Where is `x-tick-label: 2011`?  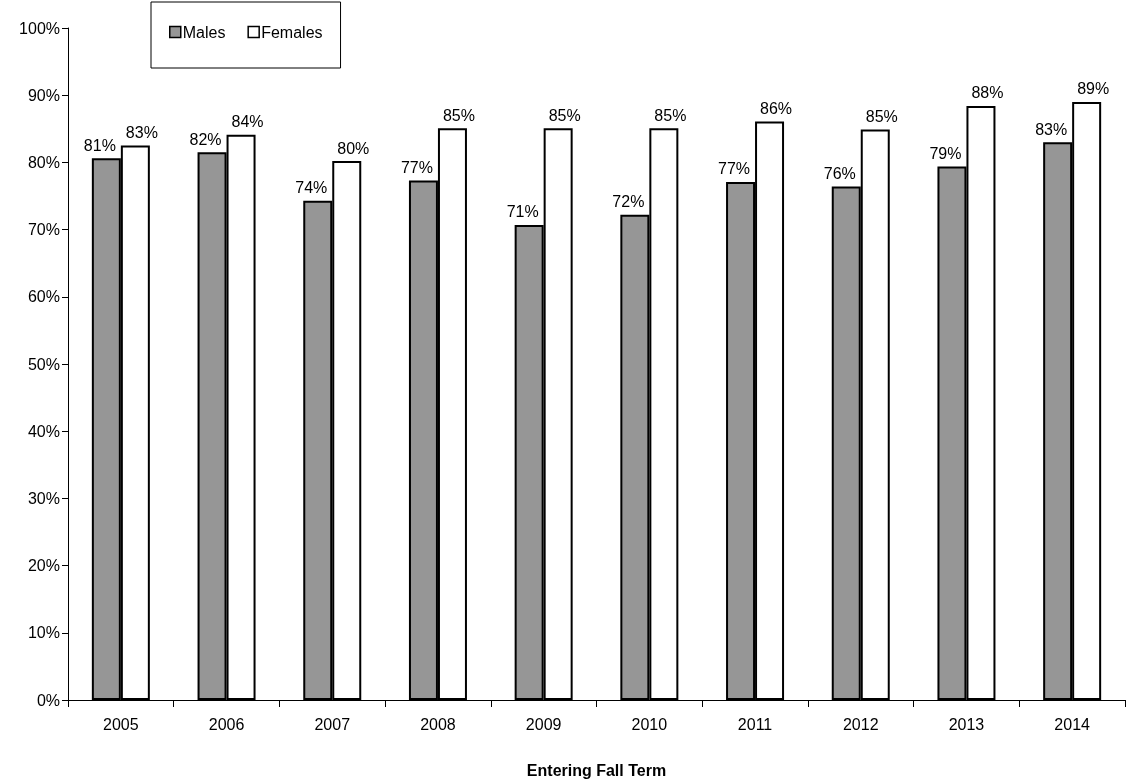 x-tick-label: 2011 is located at coordinates (755, 724).